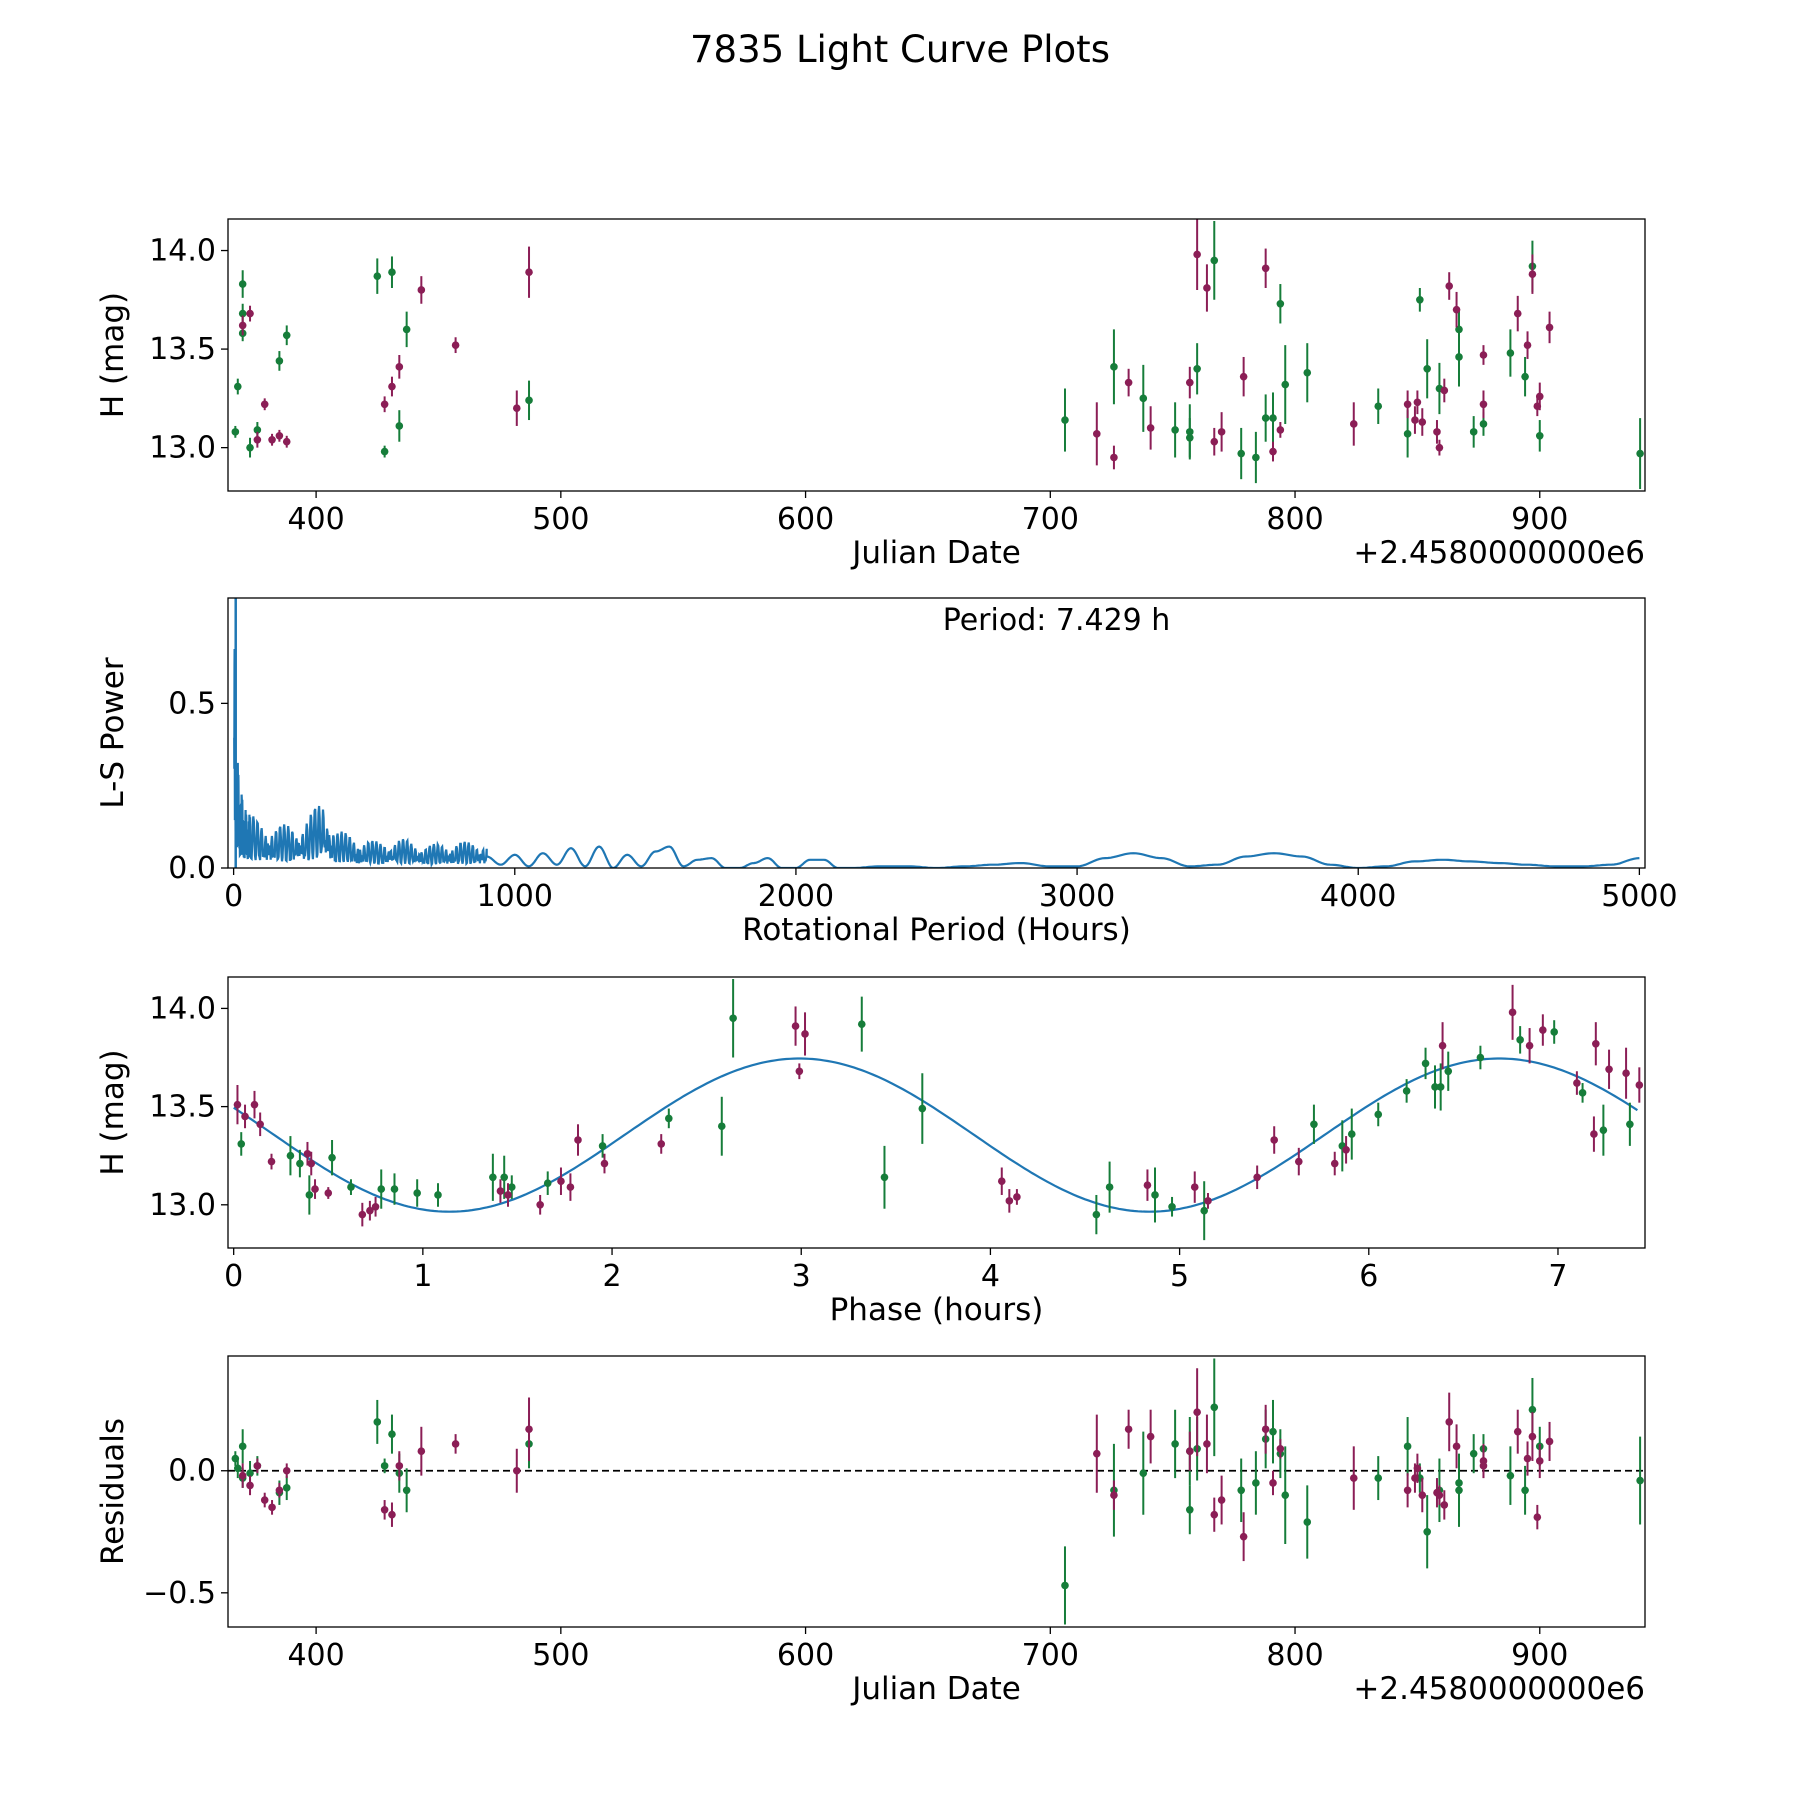 Image resolution: width=1800 pixels, height=1804 pixels. I want to click on y-tick-label: 13.5, so click(182, 349).